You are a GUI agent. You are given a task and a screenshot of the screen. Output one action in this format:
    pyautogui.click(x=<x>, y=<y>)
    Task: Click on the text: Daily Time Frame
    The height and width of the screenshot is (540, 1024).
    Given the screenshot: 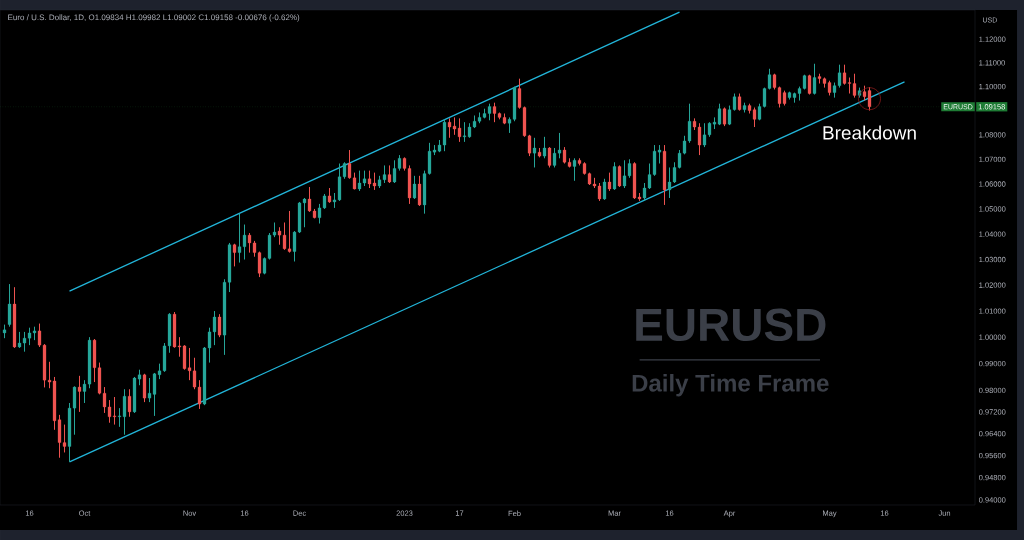 What is the action you would take?
    pyautogui.click(x=730, y=385)
    